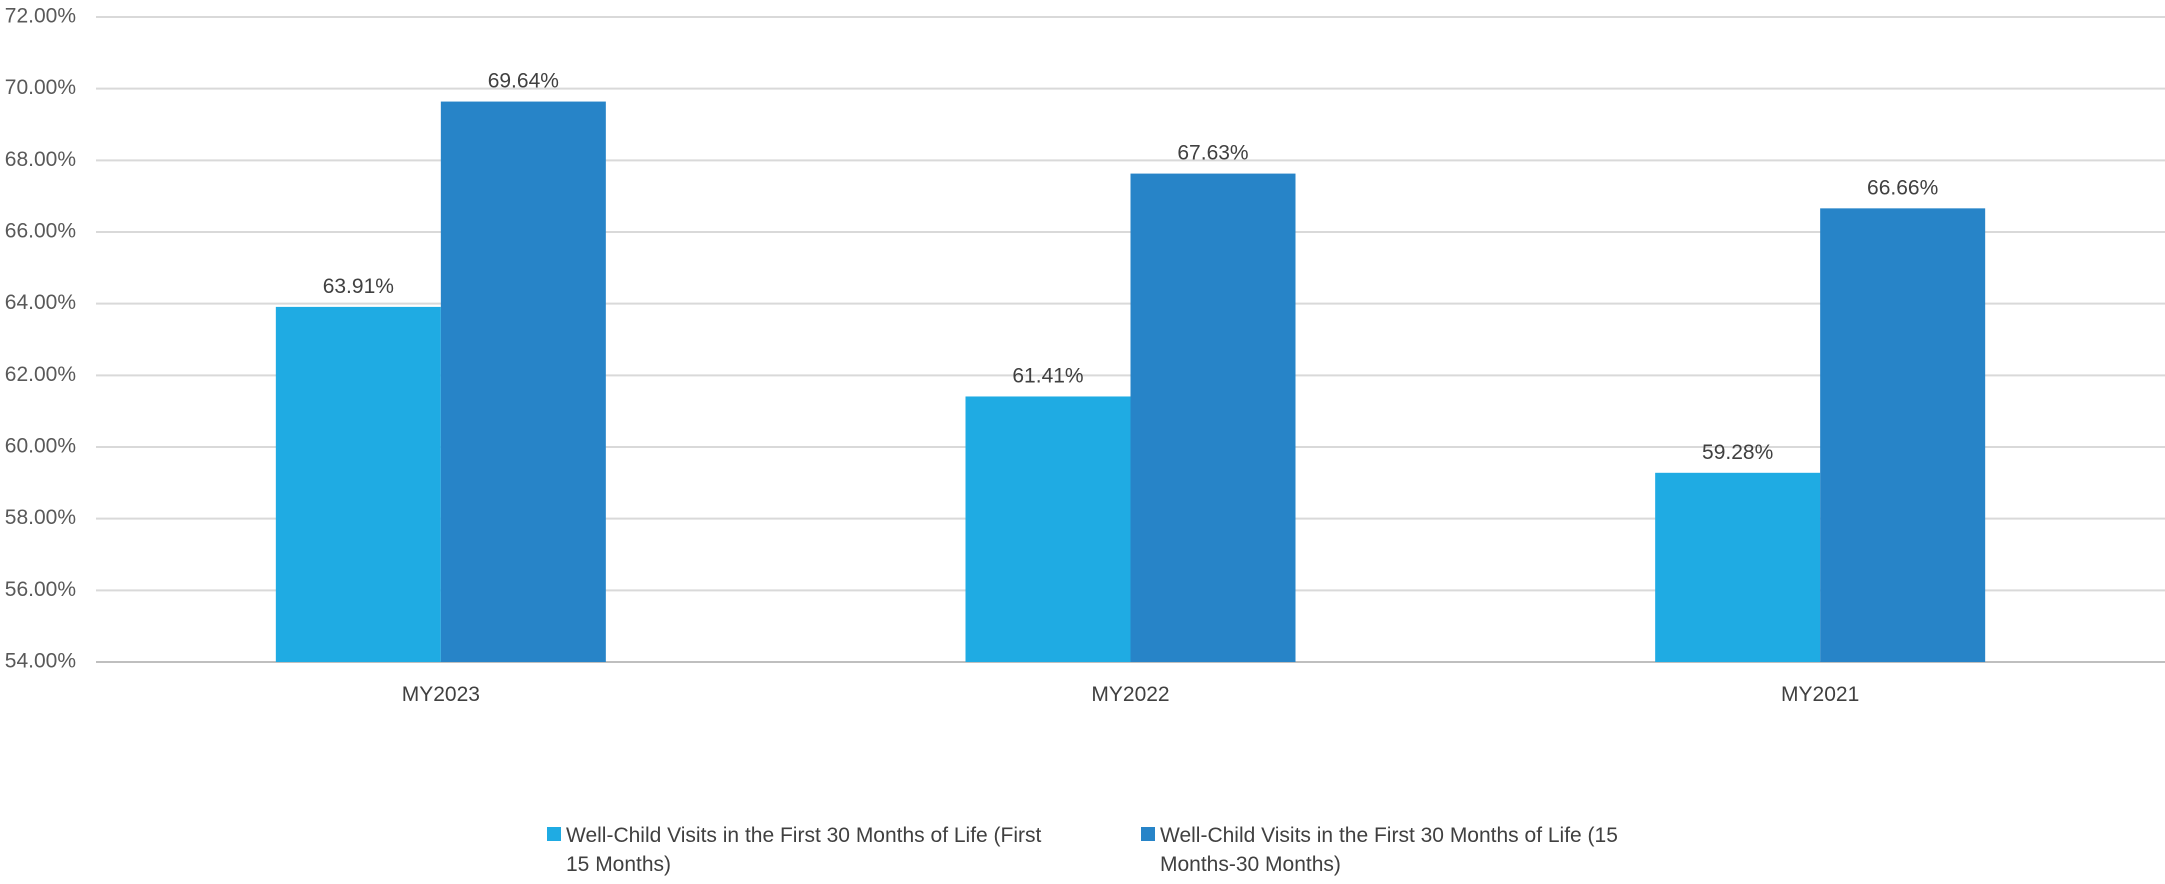 This screenshot has height=884, width=2165. I want to click on y-tick-label: 66.00%, so click(40, 231).